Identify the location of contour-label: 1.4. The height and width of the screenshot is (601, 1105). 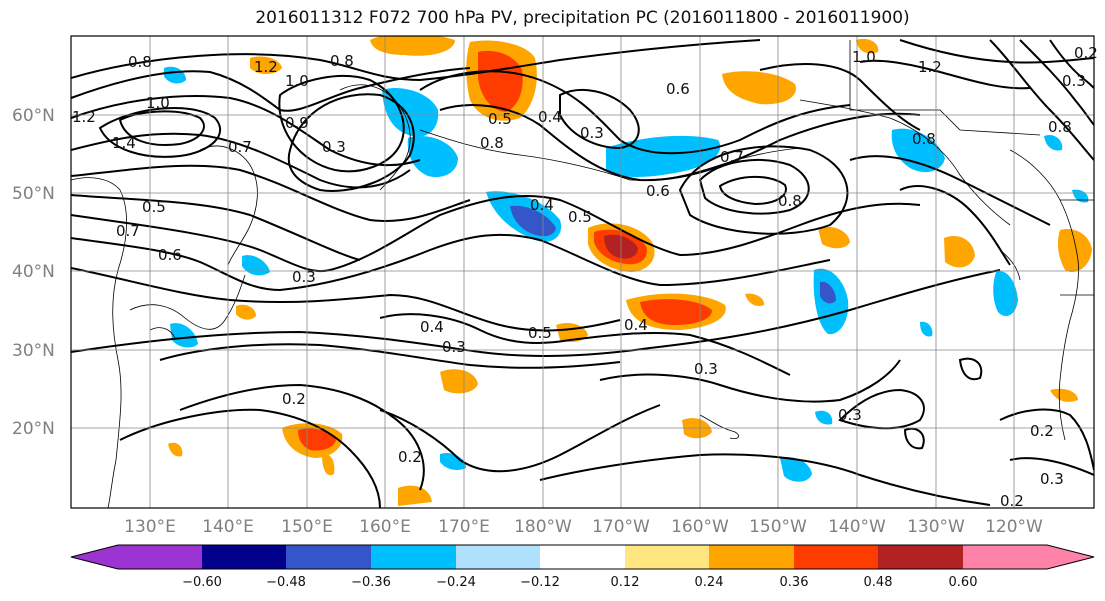
(124, 143).